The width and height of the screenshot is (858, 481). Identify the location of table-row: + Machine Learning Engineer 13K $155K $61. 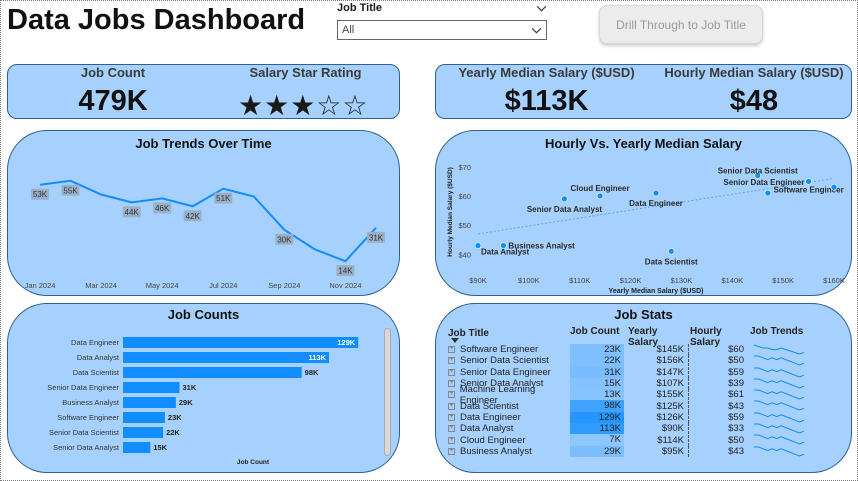
(634, 395).